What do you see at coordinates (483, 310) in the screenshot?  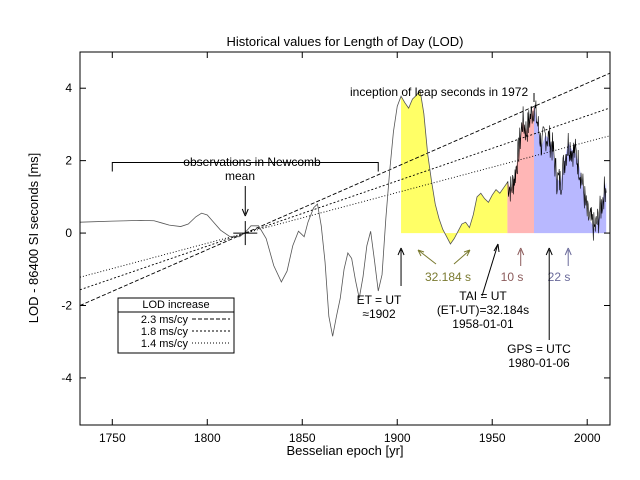 I see `tai-label-line2: (ET-UT)=32.184s` at bounding box center [483, 310].